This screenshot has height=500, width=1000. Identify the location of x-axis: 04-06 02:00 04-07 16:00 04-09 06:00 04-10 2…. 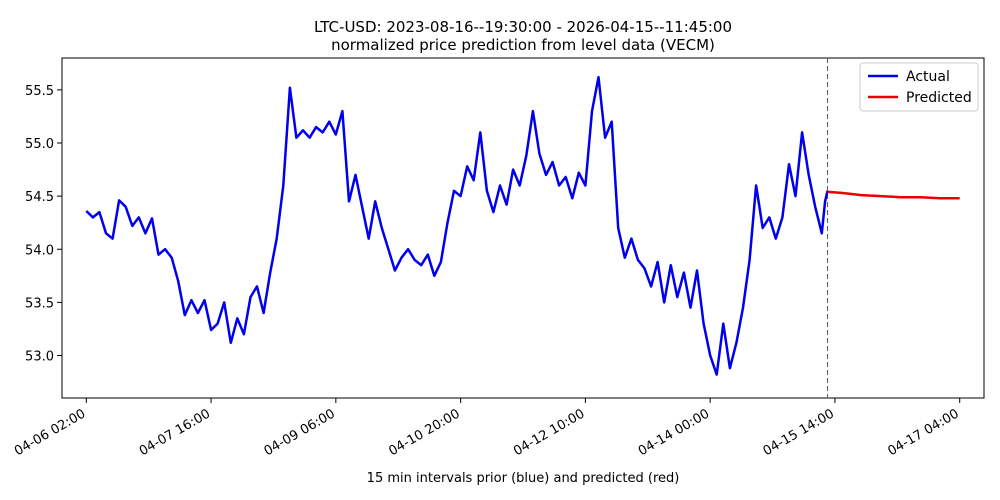
(487, 428).